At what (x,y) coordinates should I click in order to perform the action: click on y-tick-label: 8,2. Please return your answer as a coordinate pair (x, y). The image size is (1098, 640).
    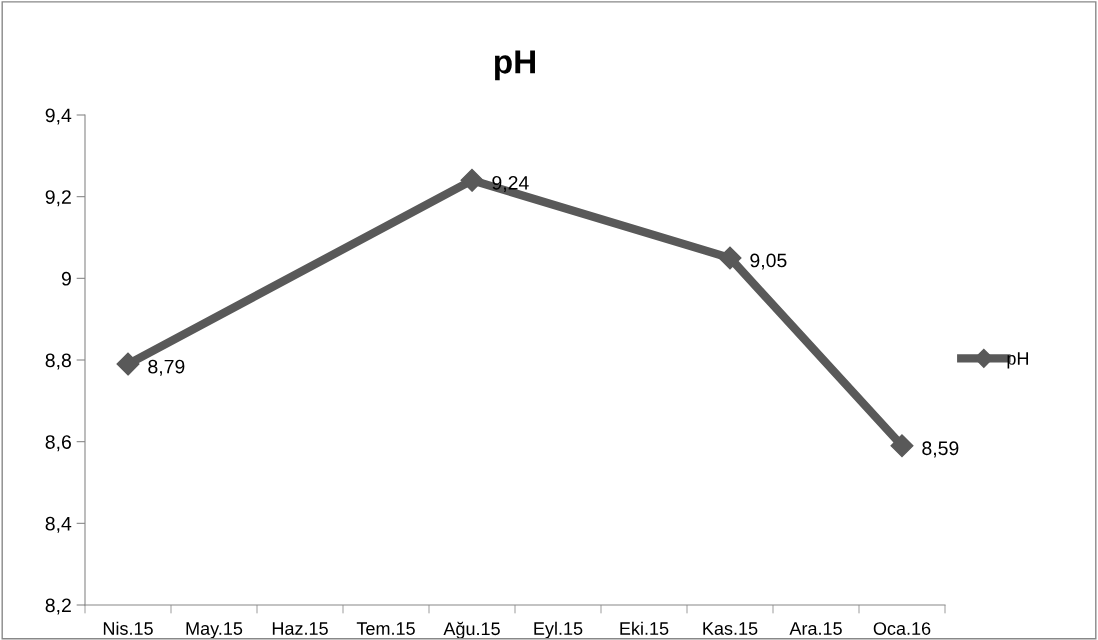
    Looking at the image, I should click on (58, 606).